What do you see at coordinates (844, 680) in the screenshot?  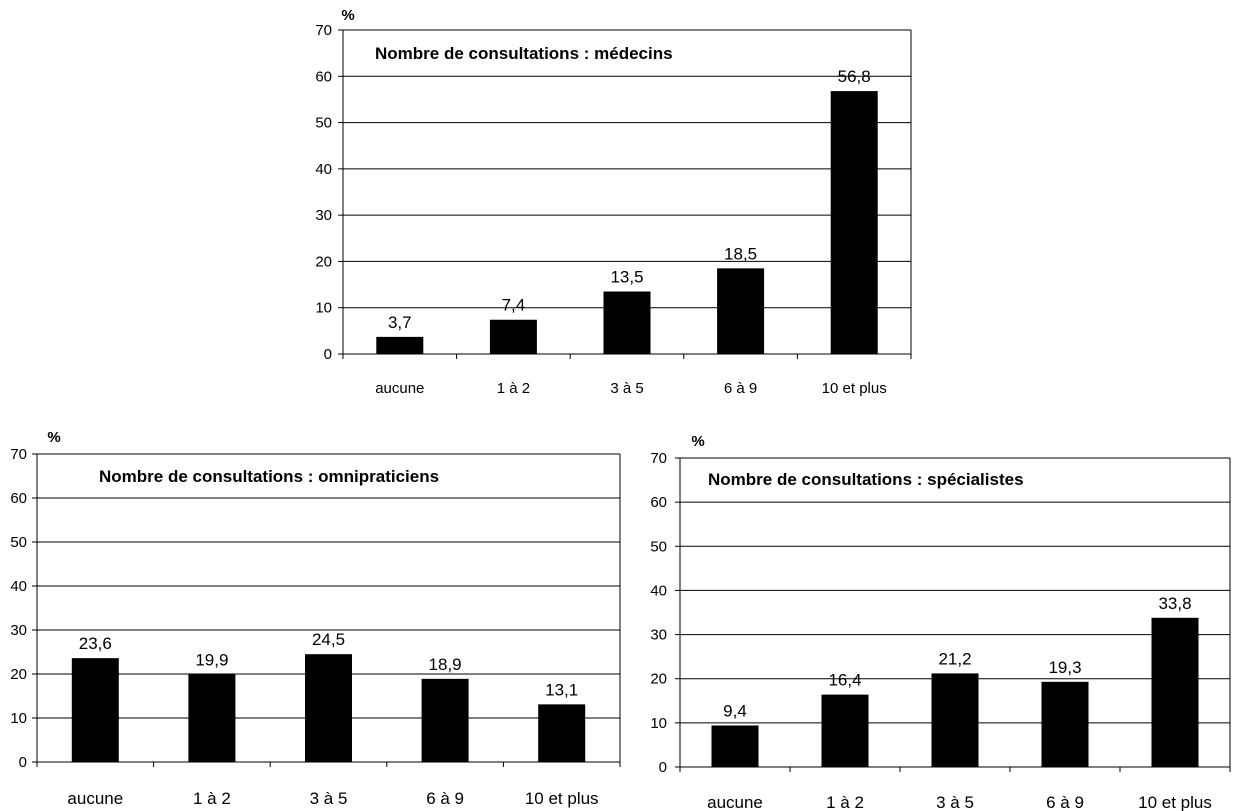 I see `data-label: 16,4` at bounding box center [844, 680].